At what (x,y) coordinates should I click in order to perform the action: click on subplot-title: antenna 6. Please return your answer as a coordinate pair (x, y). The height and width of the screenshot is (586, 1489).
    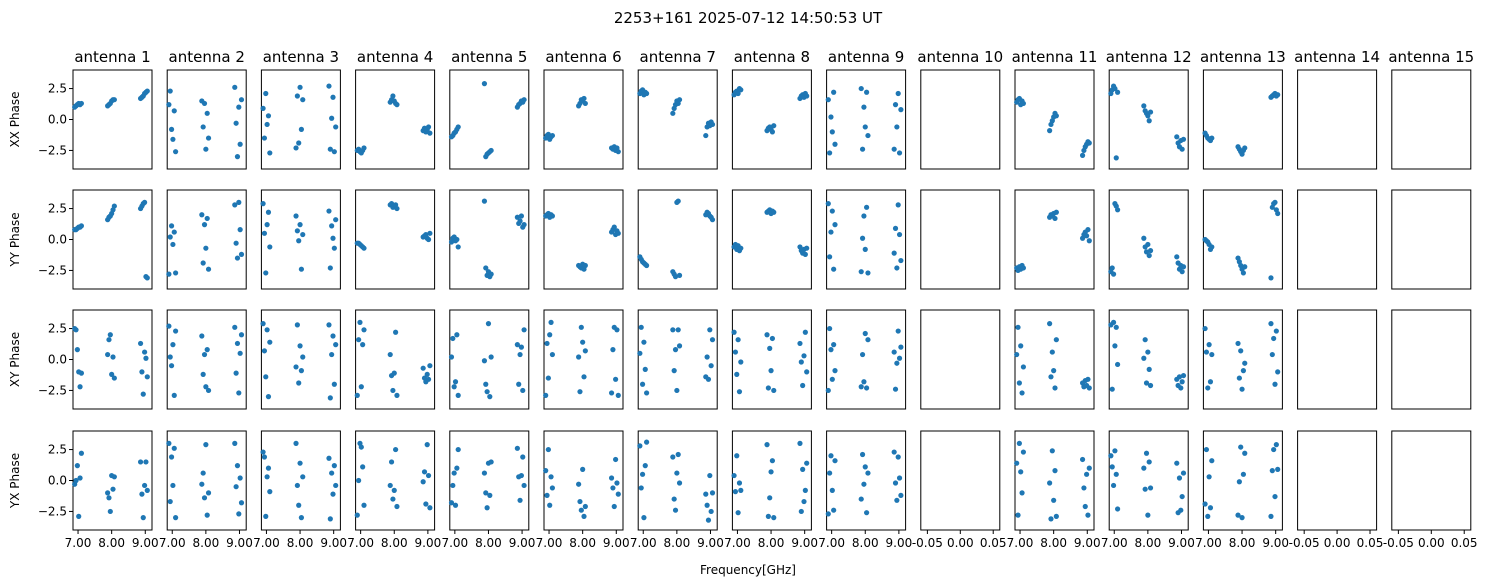
    Looking at the image, I should click on (583, 57).